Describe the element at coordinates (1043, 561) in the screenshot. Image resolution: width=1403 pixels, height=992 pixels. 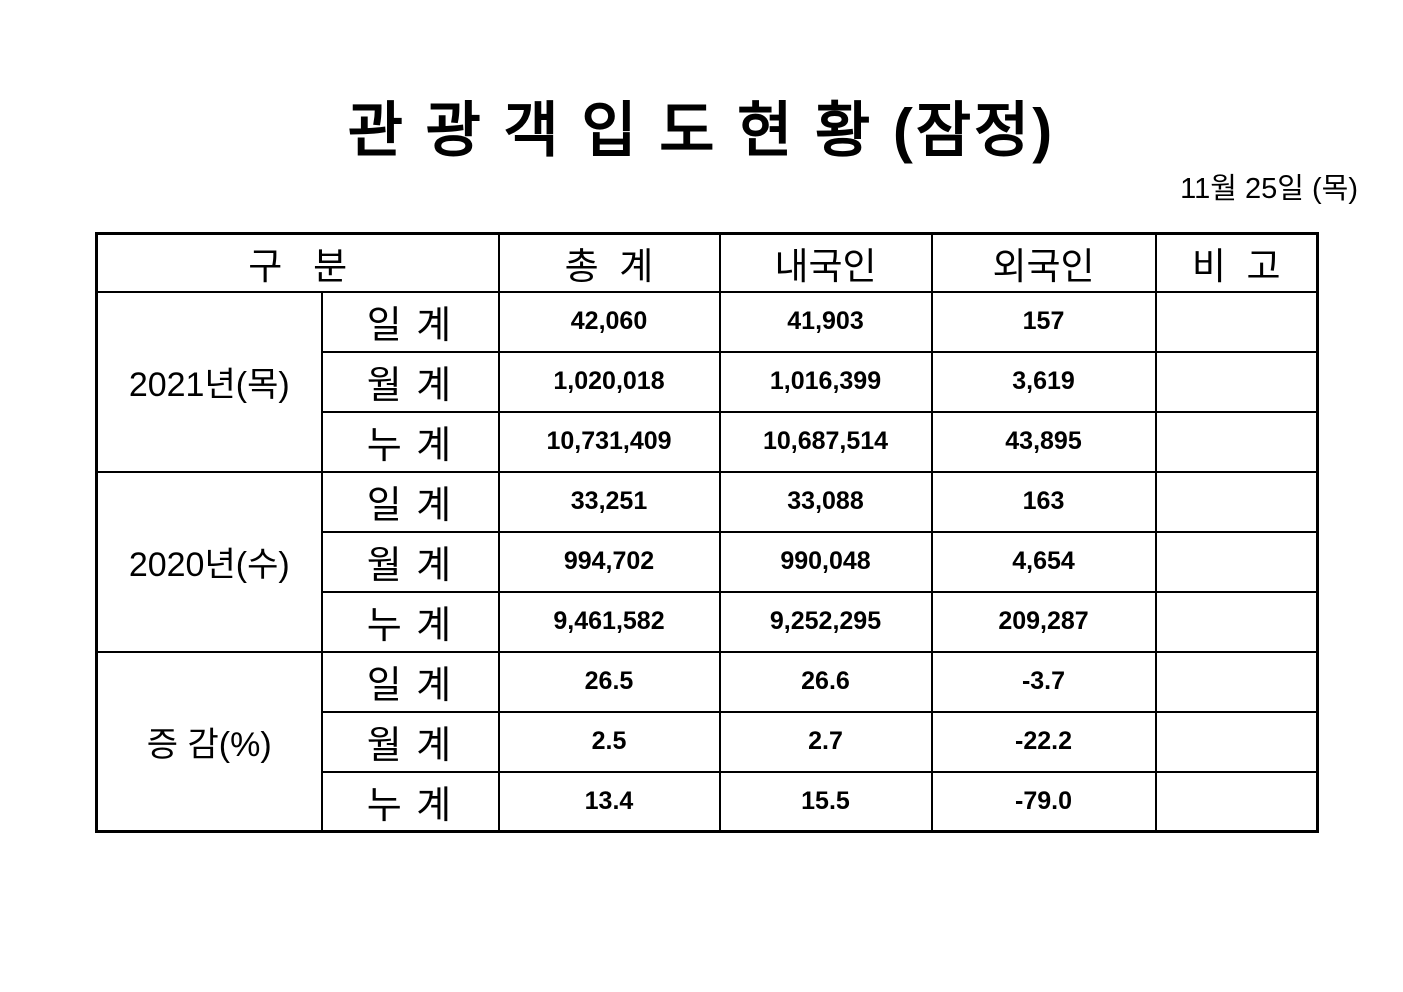
I see `cell-foreign: 4,654` at that location.